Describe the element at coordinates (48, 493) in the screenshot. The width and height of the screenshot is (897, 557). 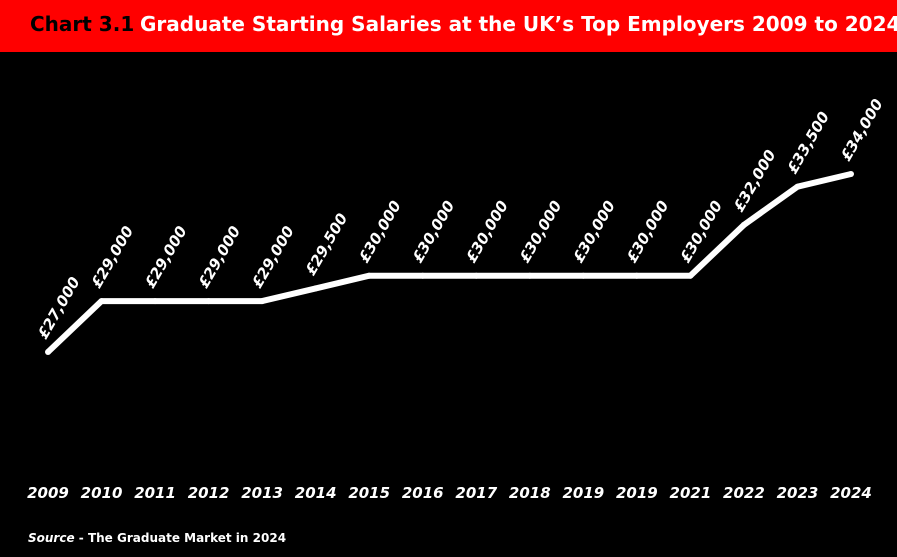
I see `x-tick-label: 2009` at that location.